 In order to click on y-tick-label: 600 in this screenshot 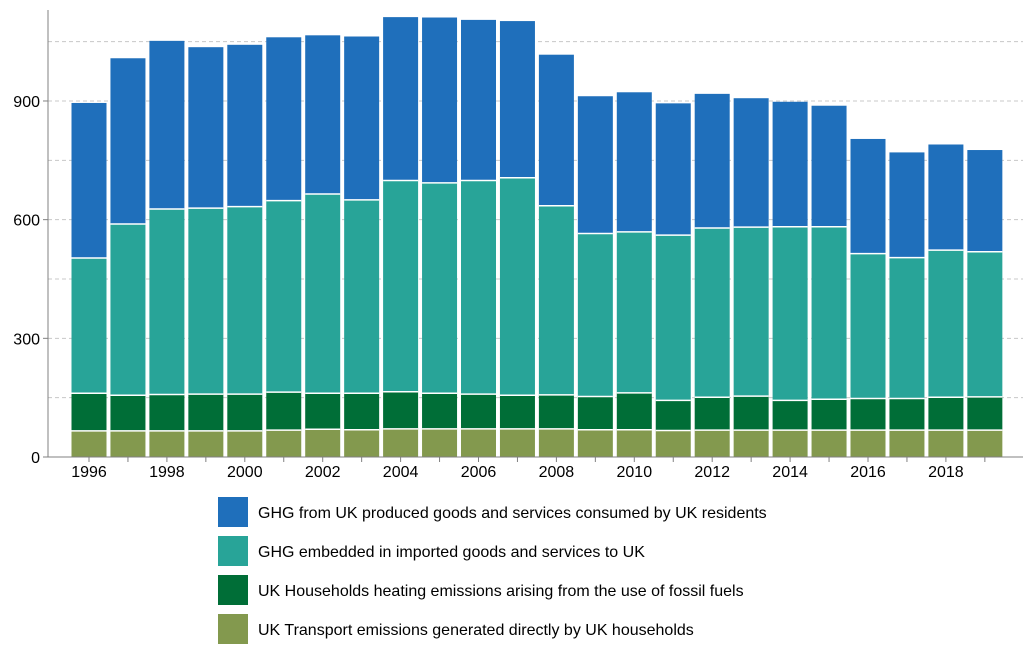, I will do `click(26, 221)`.